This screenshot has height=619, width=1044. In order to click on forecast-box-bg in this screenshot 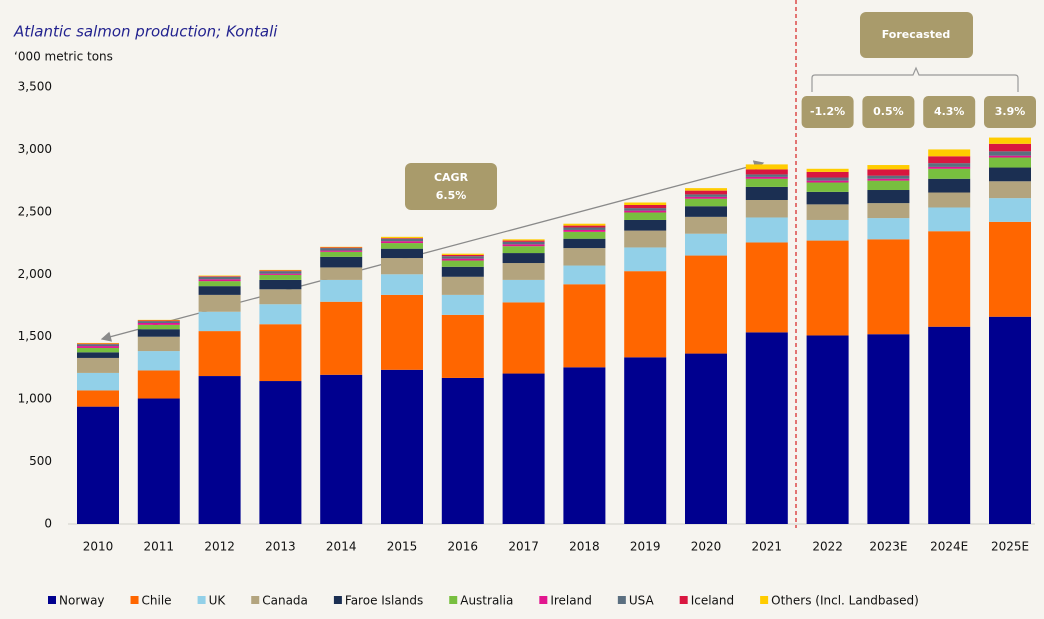, I will do `click(916, 35)`.